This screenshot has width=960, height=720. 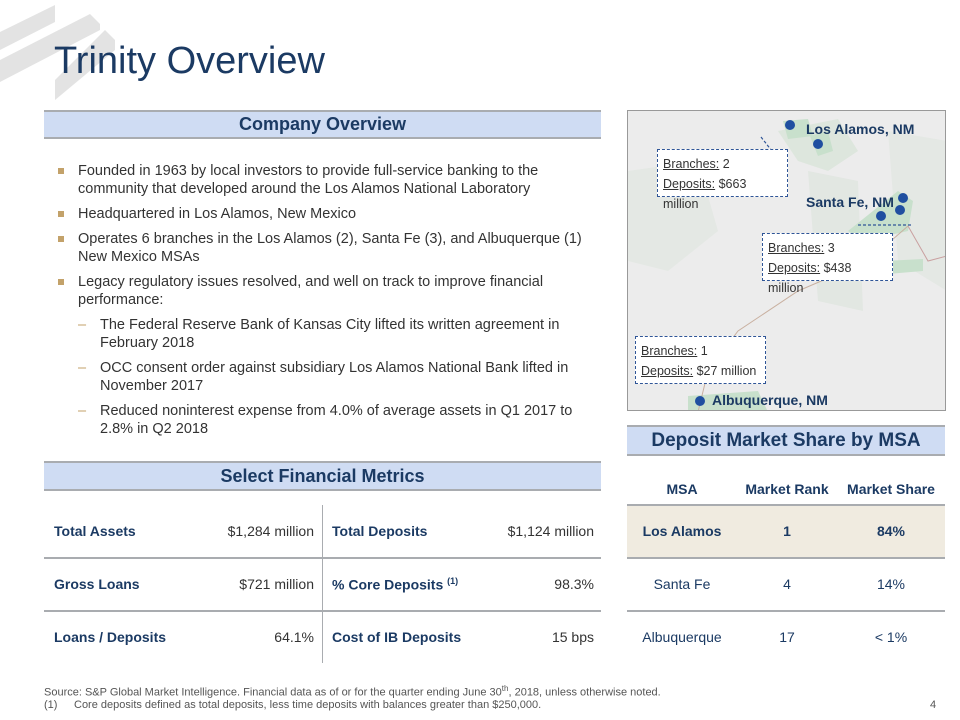 What do you see at coordinates (933, 705) in the screenshot?
I see `page-number: 4` at bounding box center [933, 705].